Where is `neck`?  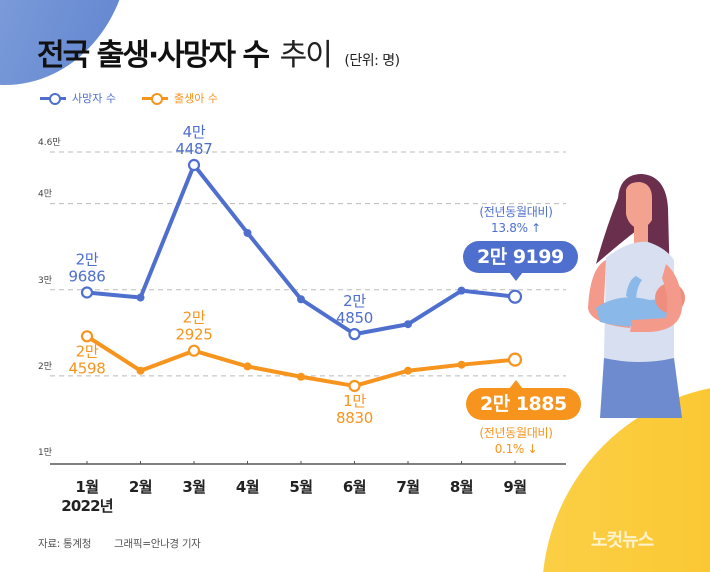 neck is located at coordinates (641, 234).